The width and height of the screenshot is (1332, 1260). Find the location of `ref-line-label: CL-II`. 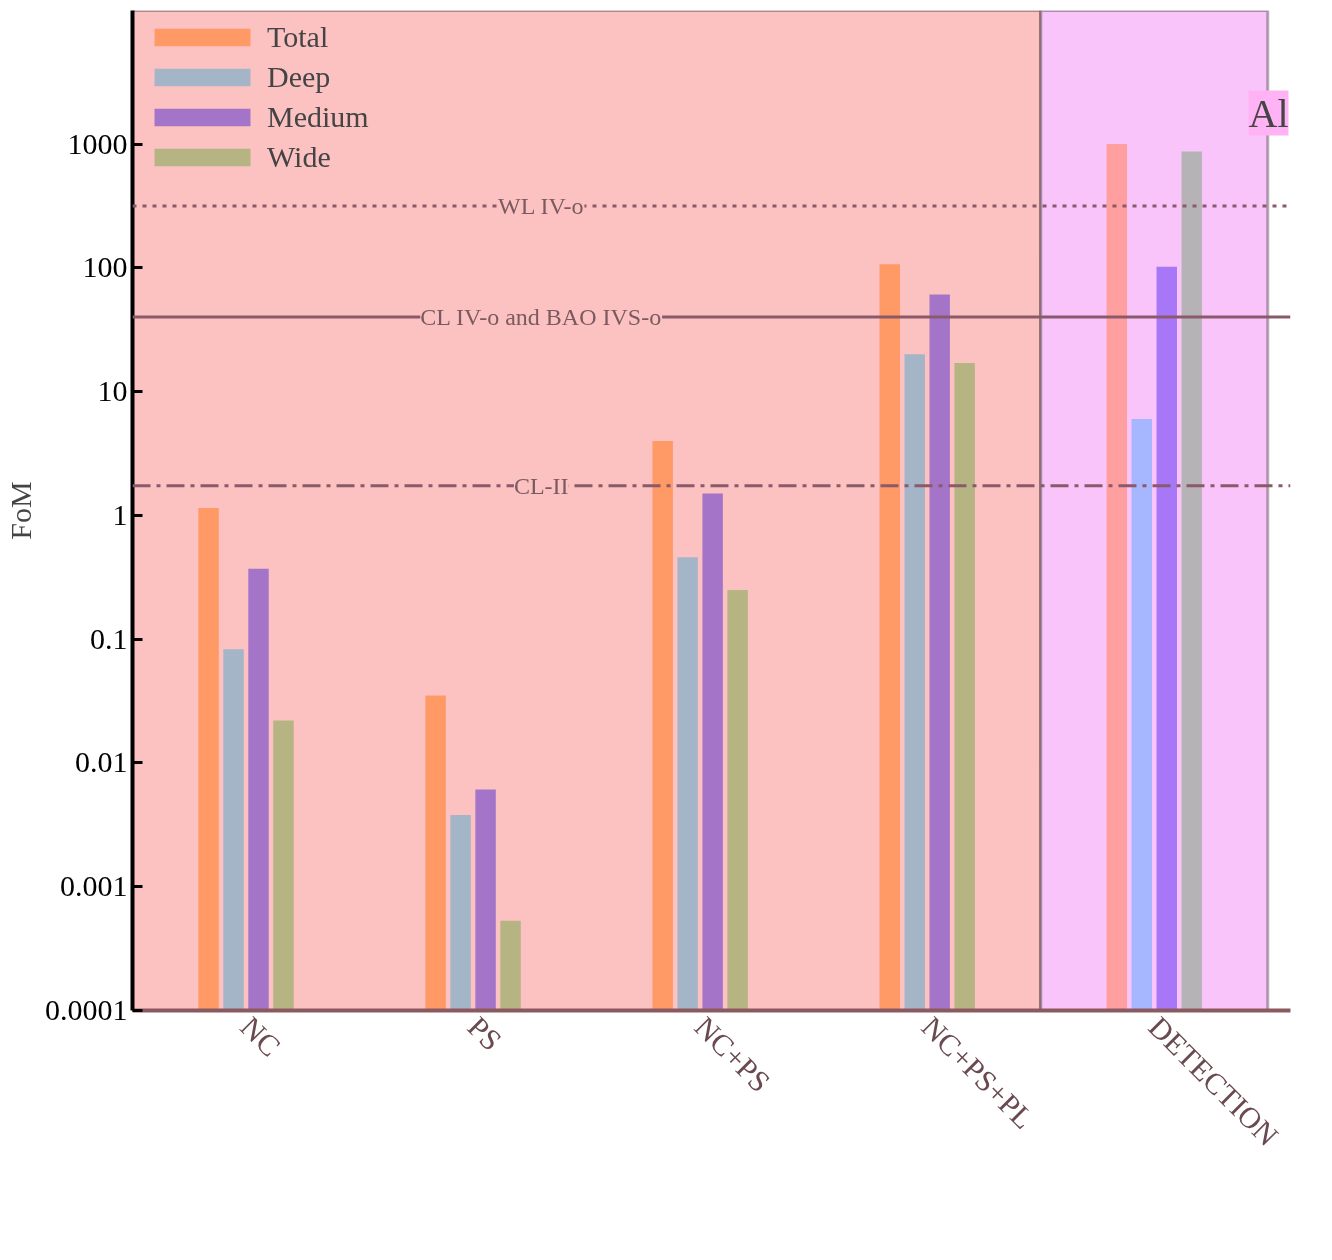

ref-line-label: CL-II is located at coordinates (541, 485).